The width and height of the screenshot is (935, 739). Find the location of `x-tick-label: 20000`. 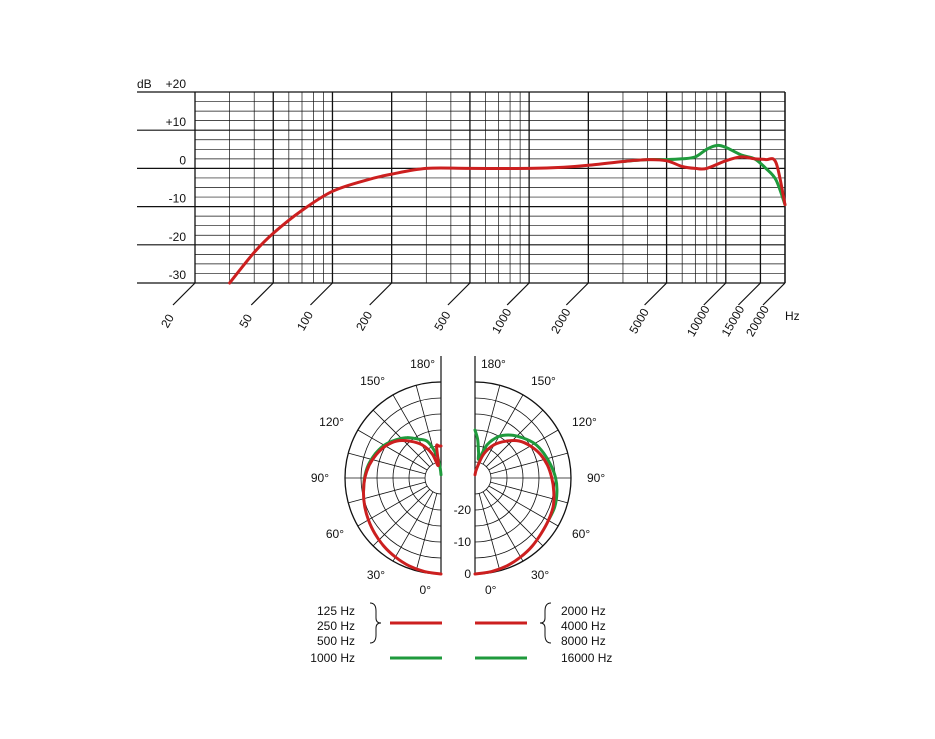

x-tick-label: 20000 is located at coordinates (757, 321).